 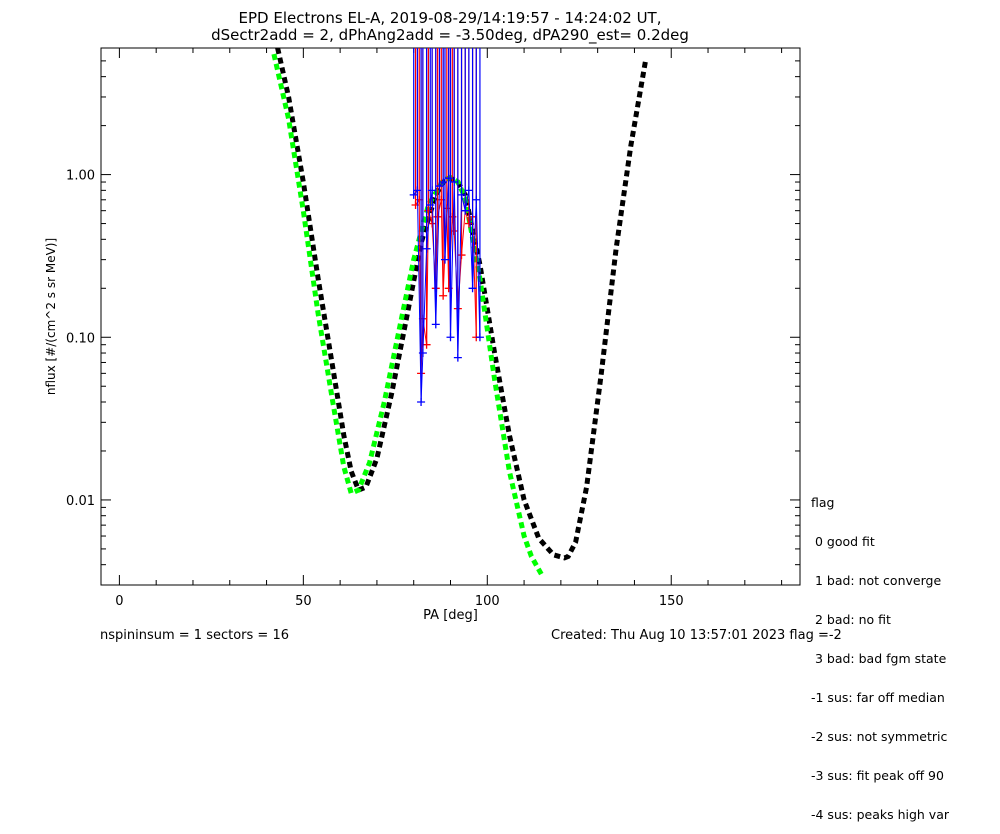 I want to click on legend-entry: -1 sus: far off median, so click(x=878, y=697).